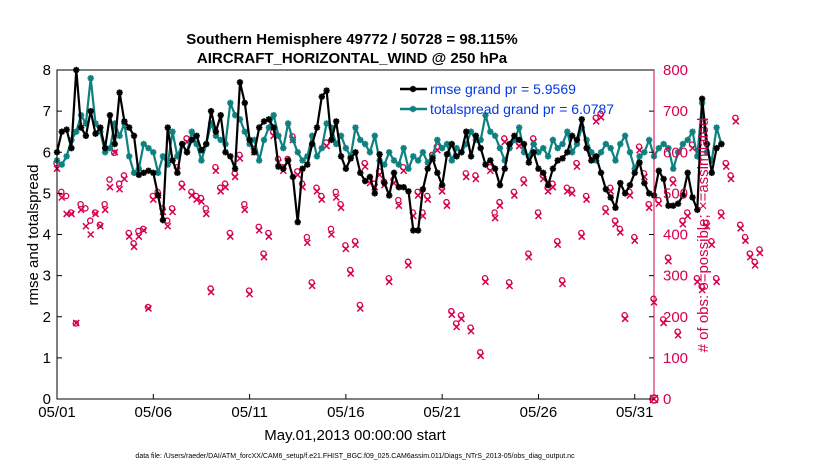  What do you see at coordinates (413, 109) in the screenshot?
I see `legend-totalspread-star` at bounding box center [413, 109].